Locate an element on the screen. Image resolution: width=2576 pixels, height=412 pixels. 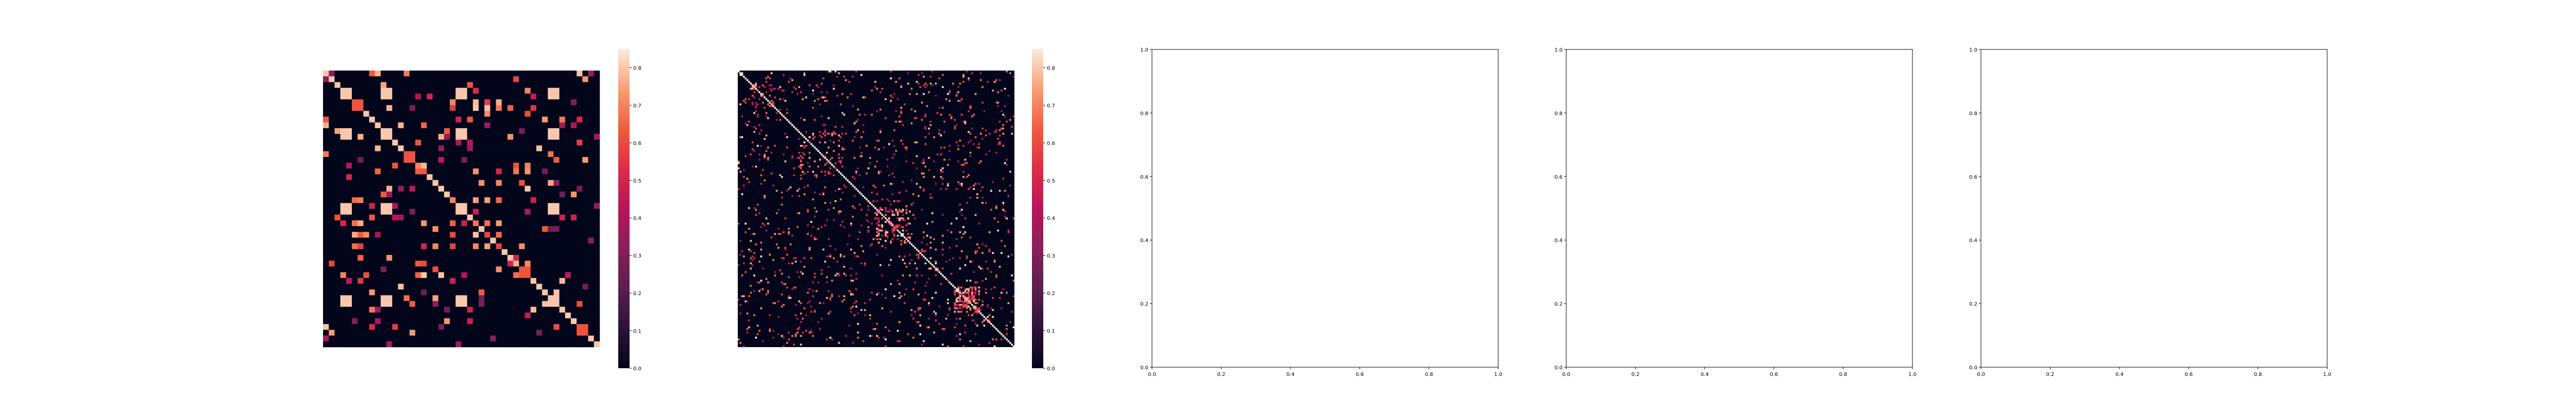
colorbar-tick-label: 0.1 is located at coordinates (637, 331).